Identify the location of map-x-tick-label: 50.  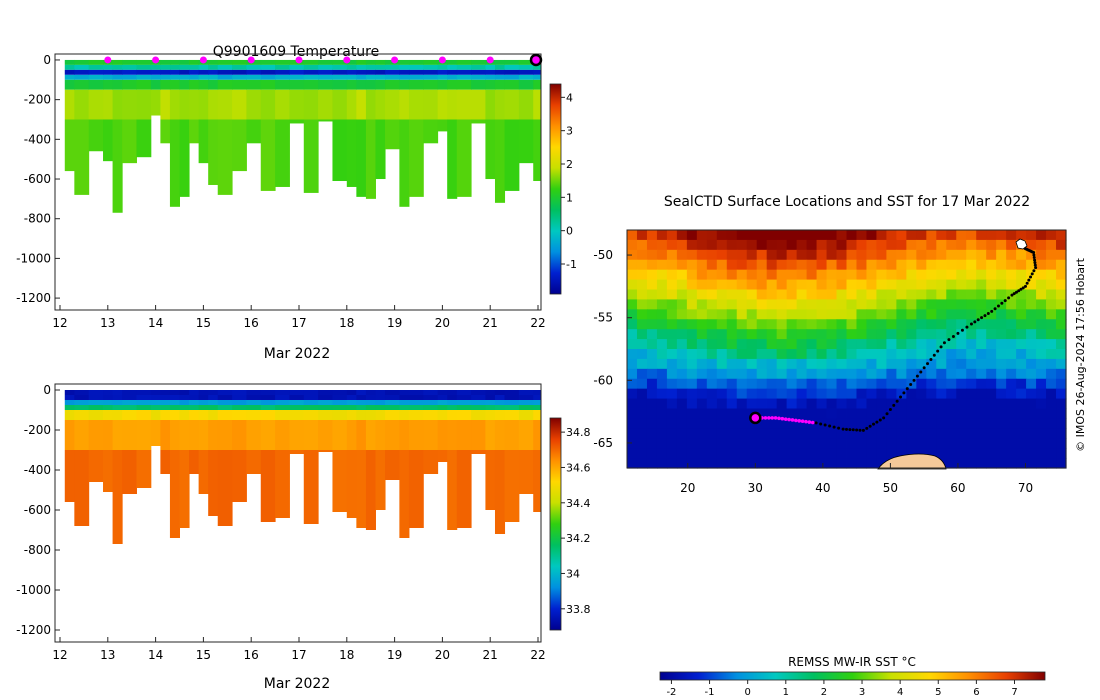
(890, 488).